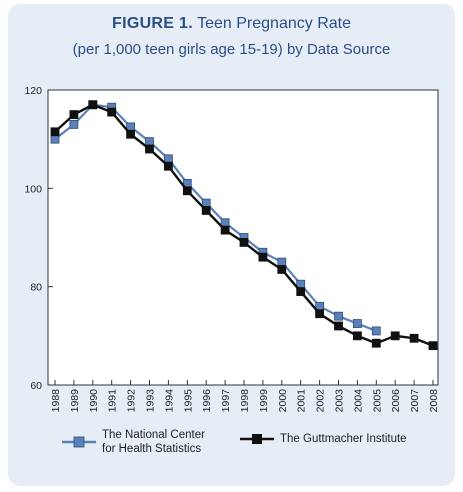 The image size is (463, 492). What do you see at coordinates (338, 326) in the screenshot?
I see `data-point-guttmacher-2003` at bounding box center [338, 326].